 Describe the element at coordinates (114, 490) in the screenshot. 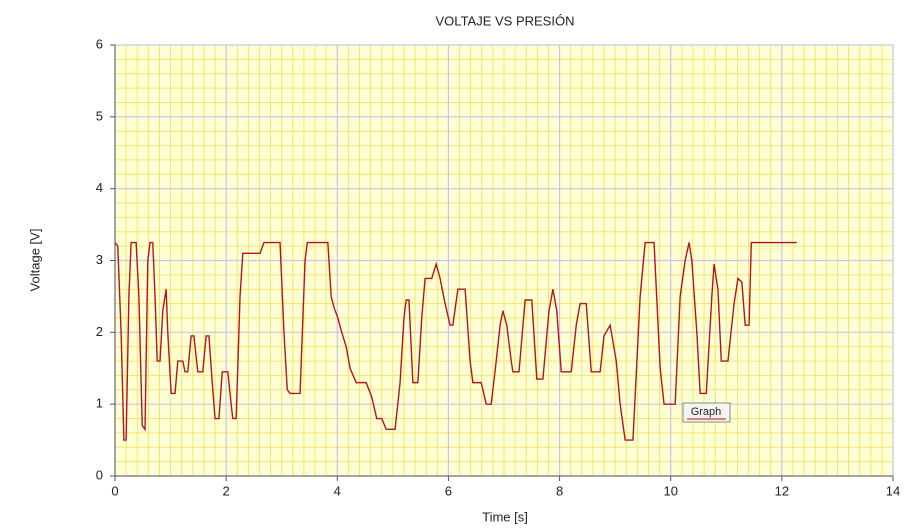

I see `x-tick-label: 0` at that location.